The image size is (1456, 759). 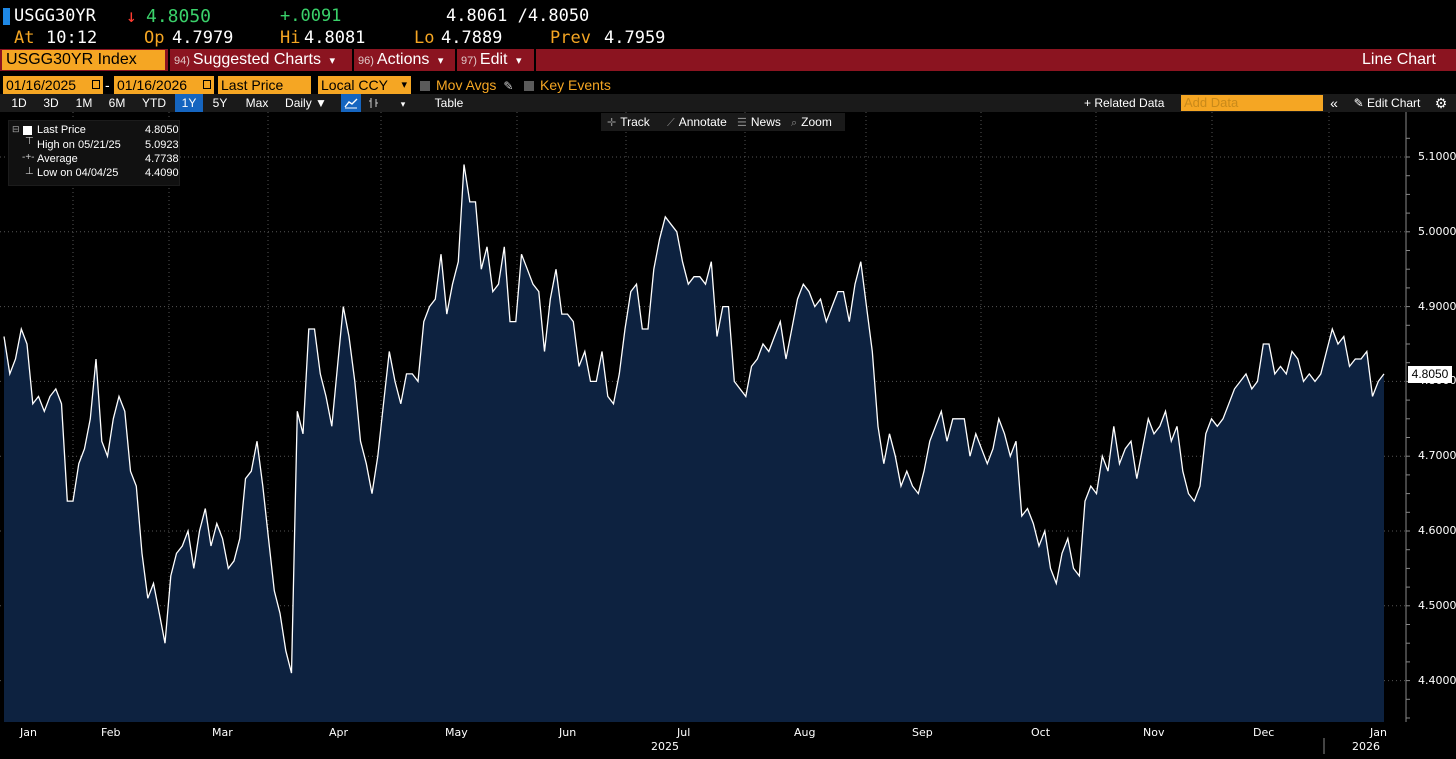 What do you see at coordinates (257, 103) in the screenshot?
I see `range-max: Max` at bounding box center [257, 103].